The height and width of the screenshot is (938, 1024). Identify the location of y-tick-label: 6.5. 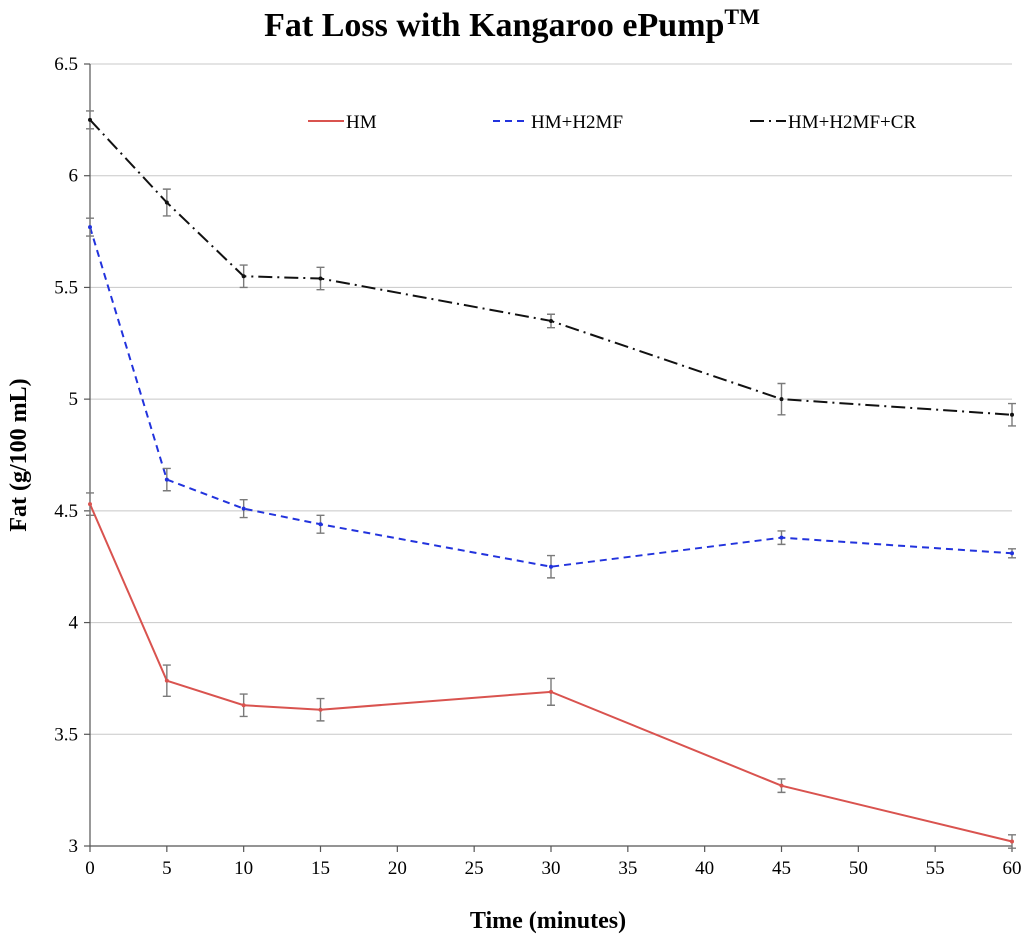
(66, 64).